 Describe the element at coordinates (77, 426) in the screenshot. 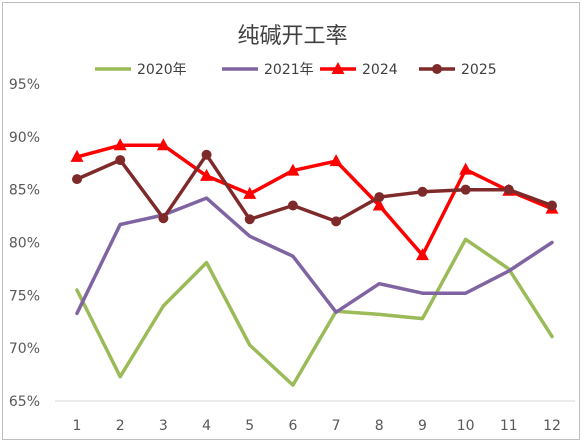

I see `x-tick-label: 1` at that location.